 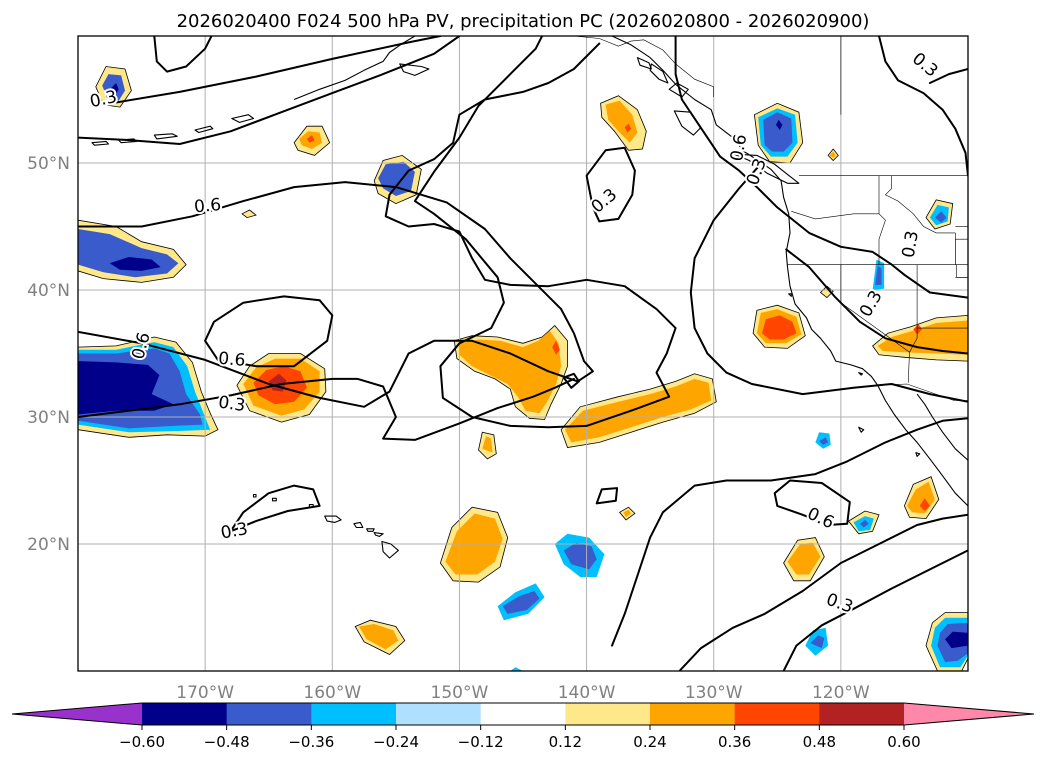 What do you see at coordinates (311, 742) in the screenshot?
I see `colorbar-tick-label: −0.36` at bounding box center [311, 742].